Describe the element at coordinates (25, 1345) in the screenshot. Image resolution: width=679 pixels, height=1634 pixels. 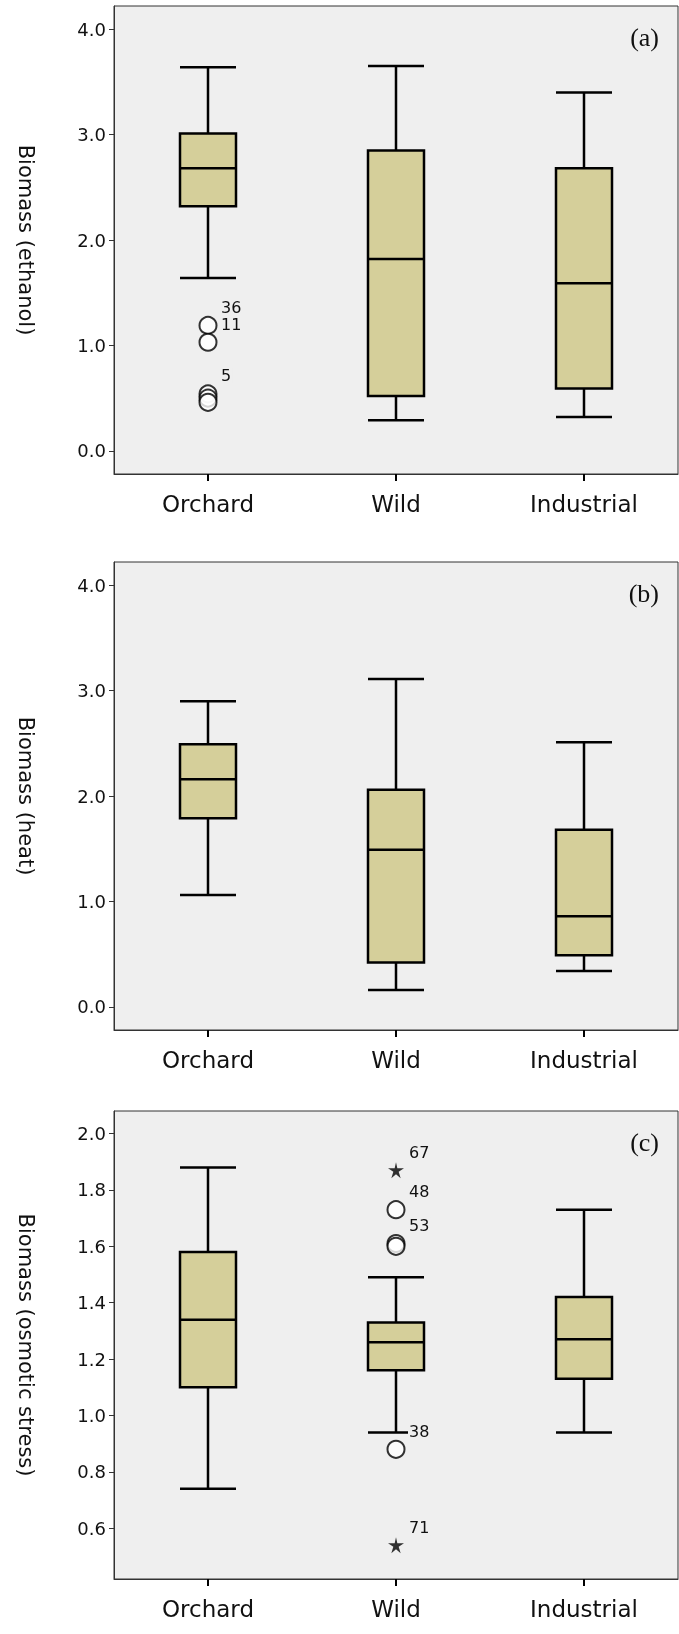
I see `y-axis-title: Biomass (osmotic stress)` at that location.